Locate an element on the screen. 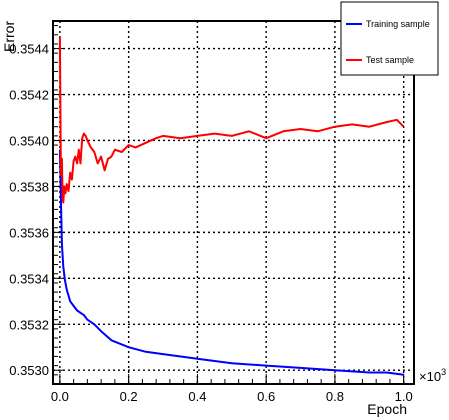 Image resolution: width=449 pixels, height=420 pixels. x-axis-multiplier-base: ×10 is located at coordinates (430, 376).